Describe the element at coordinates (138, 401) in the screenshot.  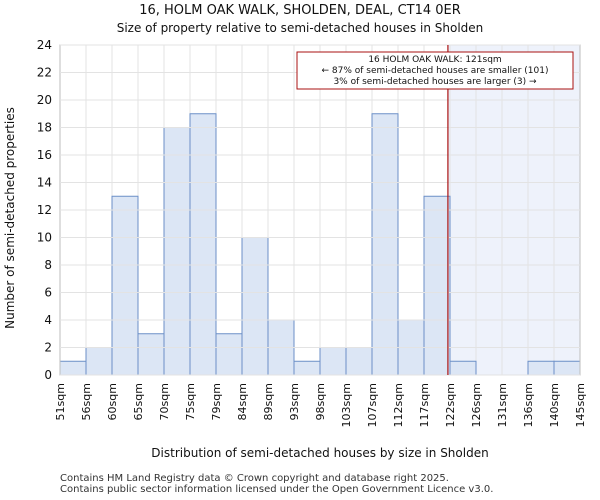
I see `x-tick-label: 65sqm` at that location.